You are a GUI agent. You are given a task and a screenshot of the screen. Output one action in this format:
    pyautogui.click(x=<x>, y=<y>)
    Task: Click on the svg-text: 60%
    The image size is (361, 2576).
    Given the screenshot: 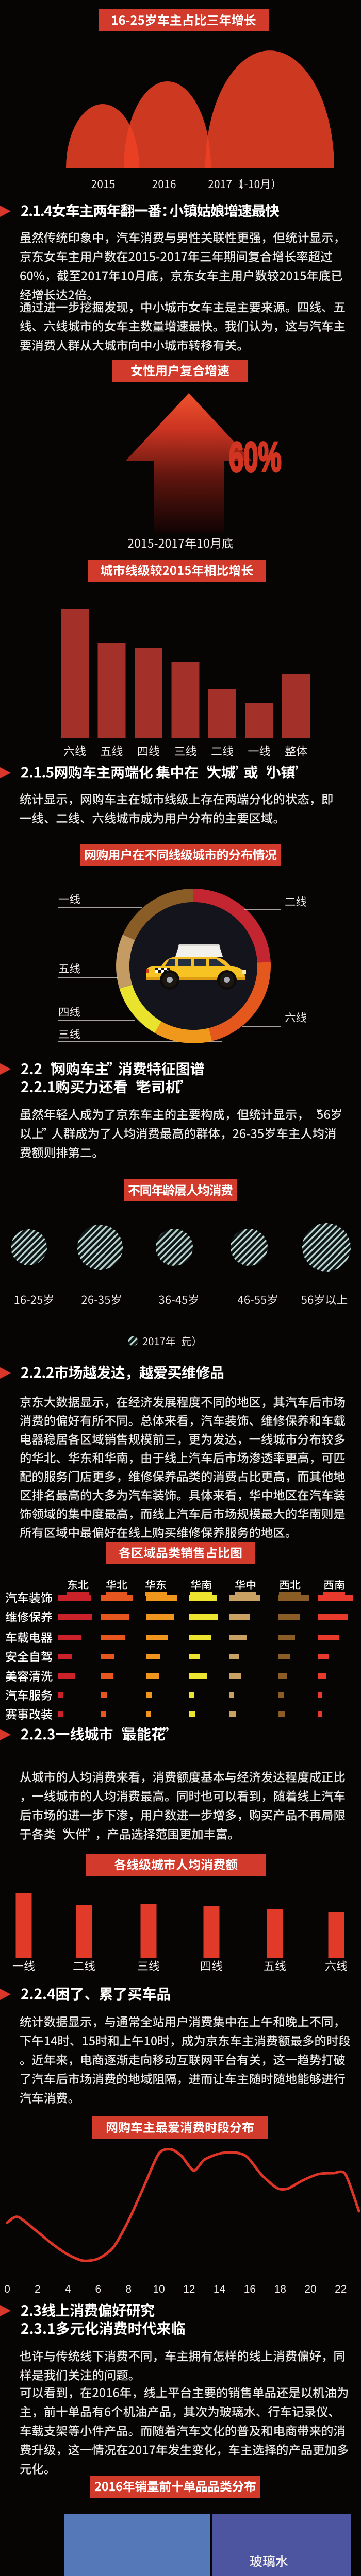 What is the action you would take?
    pyautogui.click(x=255, y=457)
    